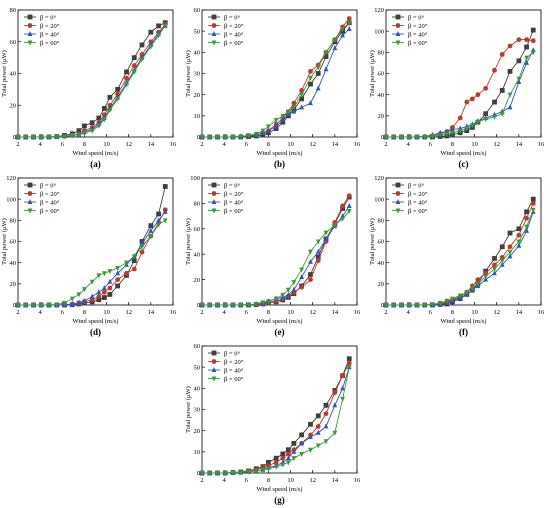 This screenshot has width=550, height=508. What do you see at coordinates (48, 17) in the screenshot?
I see `legend-label: β = 0°` at bounding box center [48, 17].